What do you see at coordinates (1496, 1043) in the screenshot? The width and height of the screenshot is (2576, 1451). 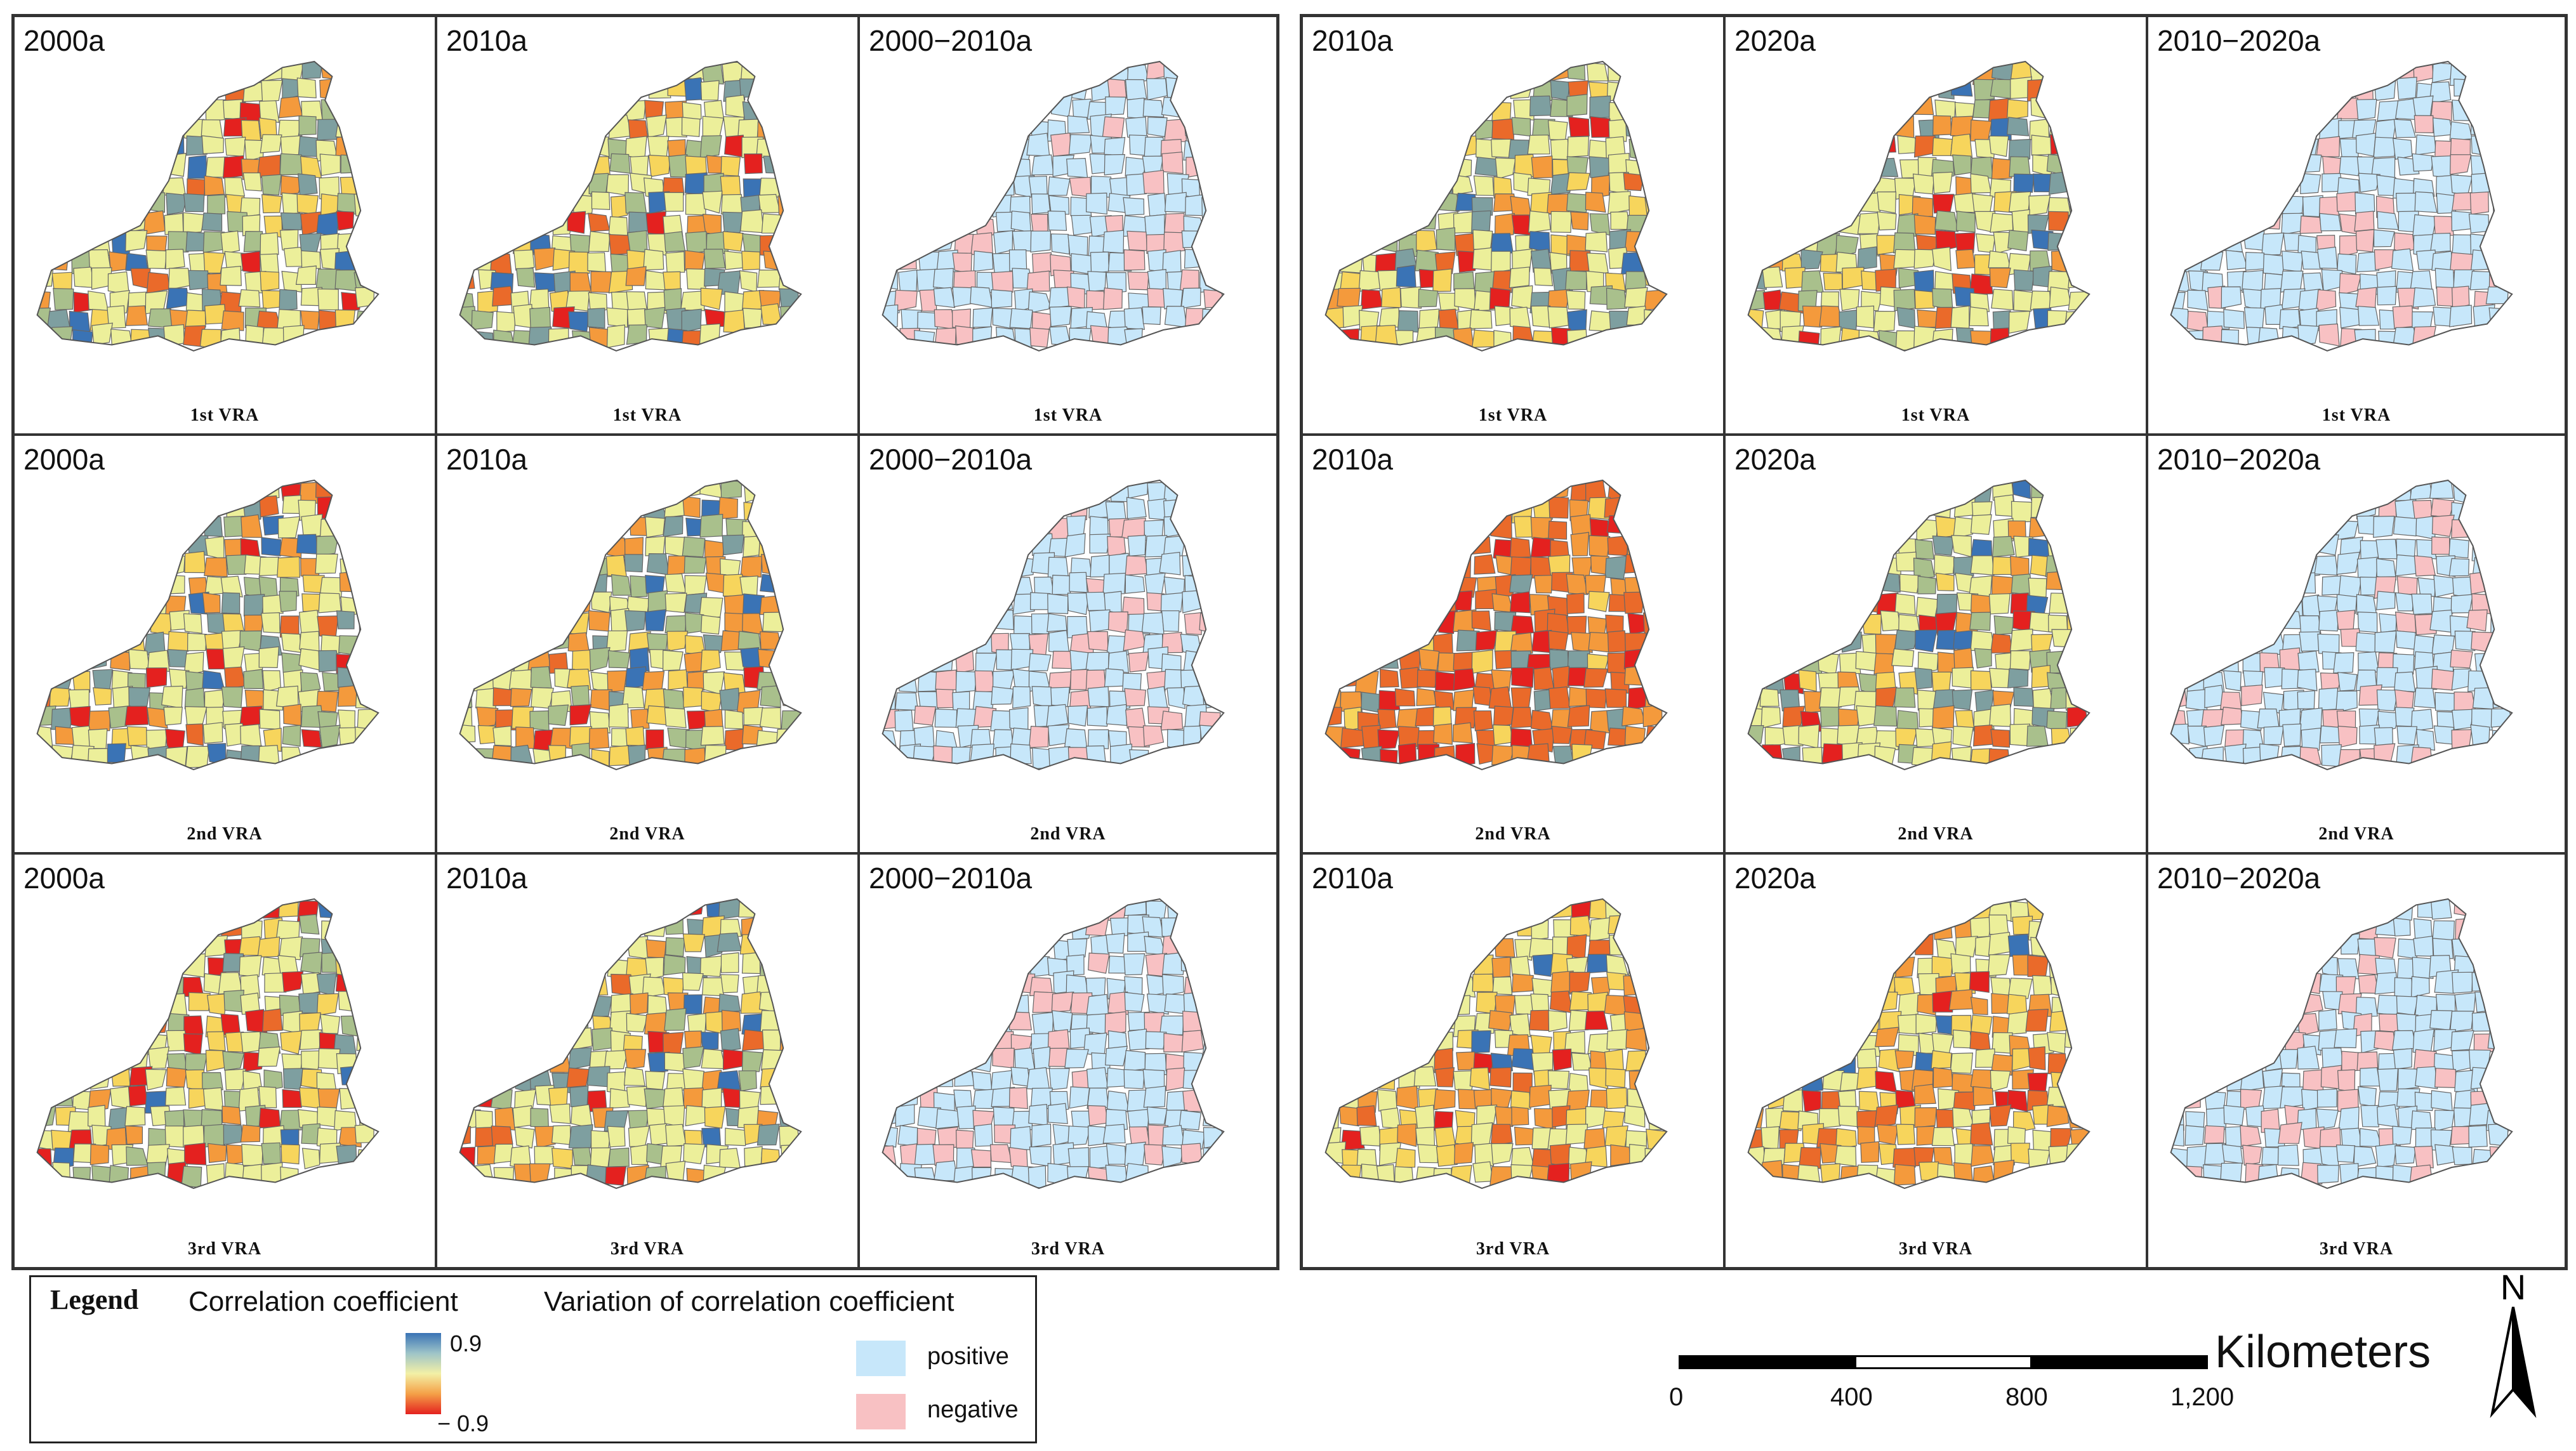 I see `choropleth-map` at bounding box center [1496, 1043].